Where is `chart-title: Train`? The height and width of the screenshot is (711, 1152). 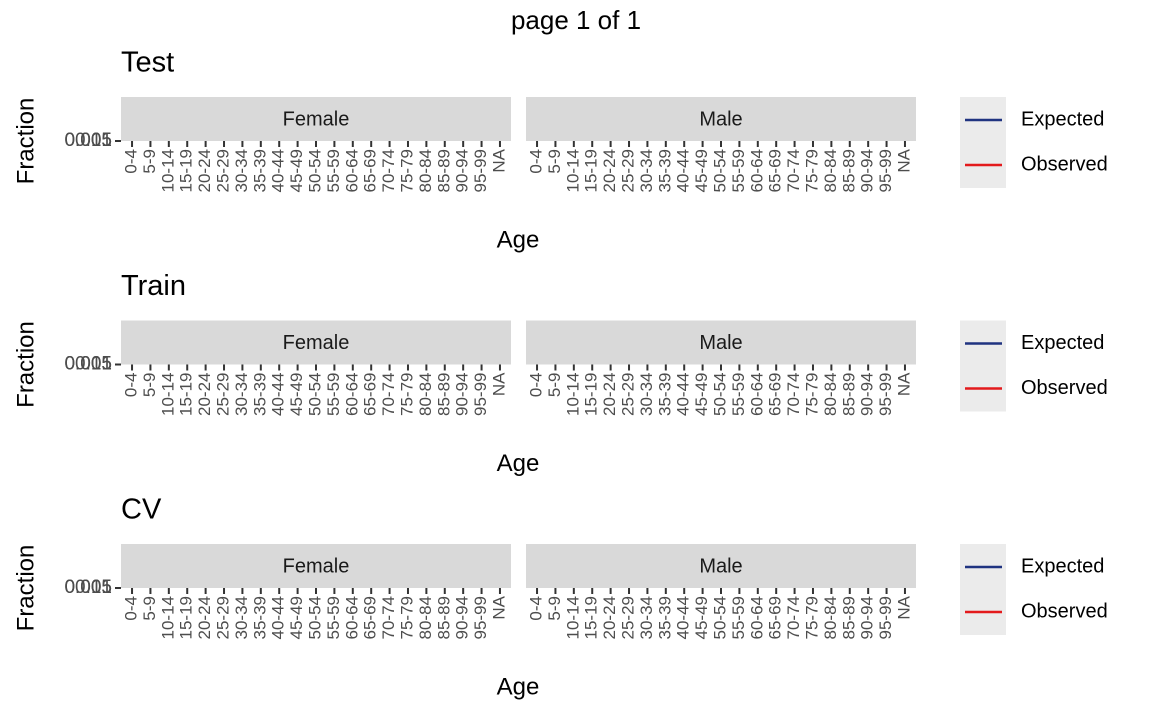 chart-title: Train is located at coordinates (153, 286).